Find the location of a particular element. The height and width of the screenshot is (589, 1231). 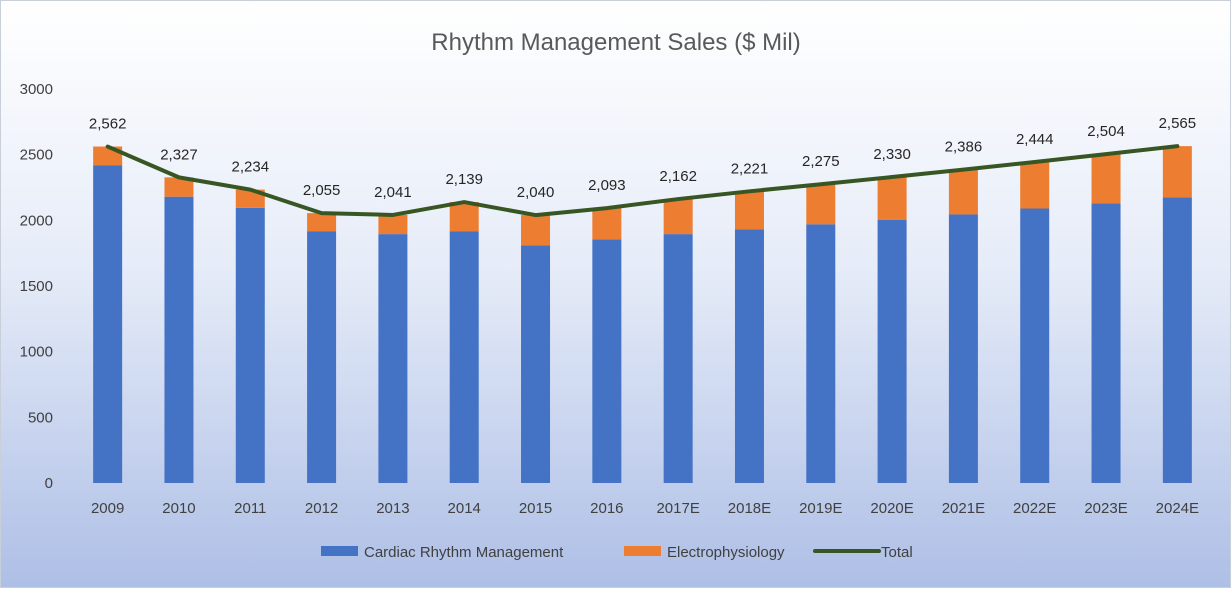

x-tick-label: 2010 is located at coordinates (178, 508).